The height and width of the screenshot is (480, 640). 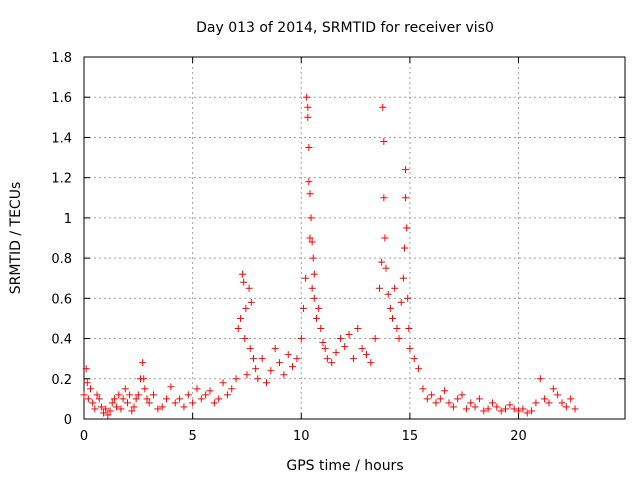 What do you see at coordinates (61, 380) in the screenshot?
I see `y-tick-label: 0.2` at bounding box center [61, 380].